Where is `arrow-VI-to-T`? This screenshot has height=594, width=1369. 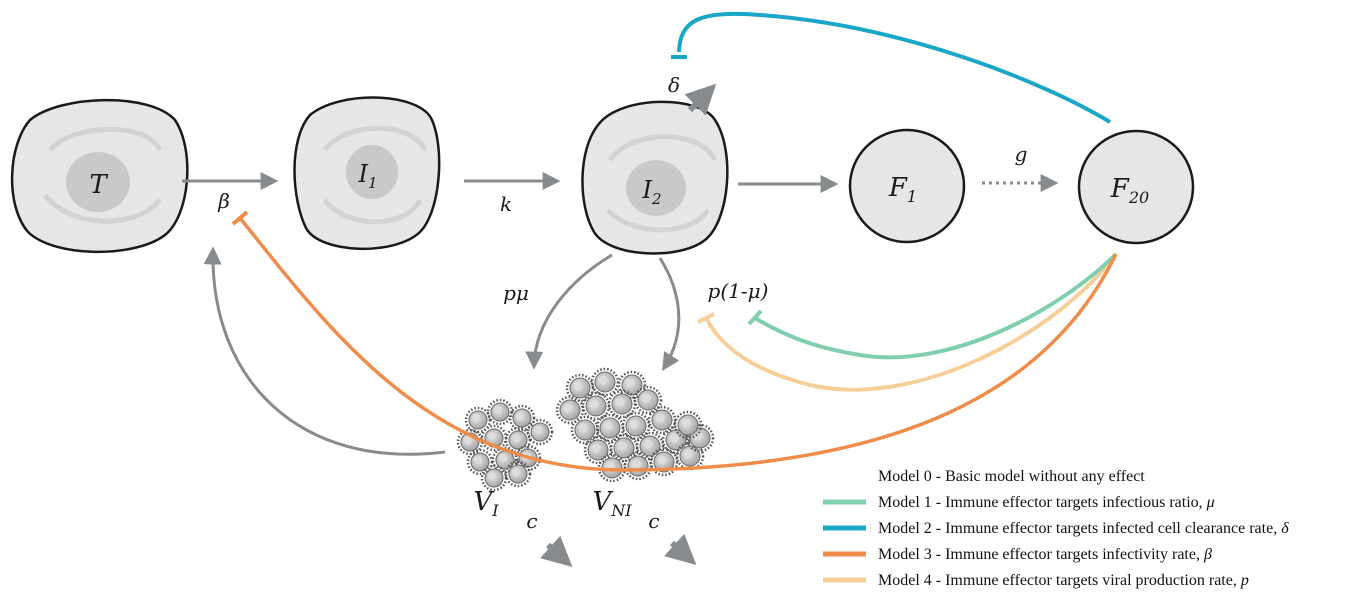 arrow-VI-to-T is located at coordinates (324, 351).